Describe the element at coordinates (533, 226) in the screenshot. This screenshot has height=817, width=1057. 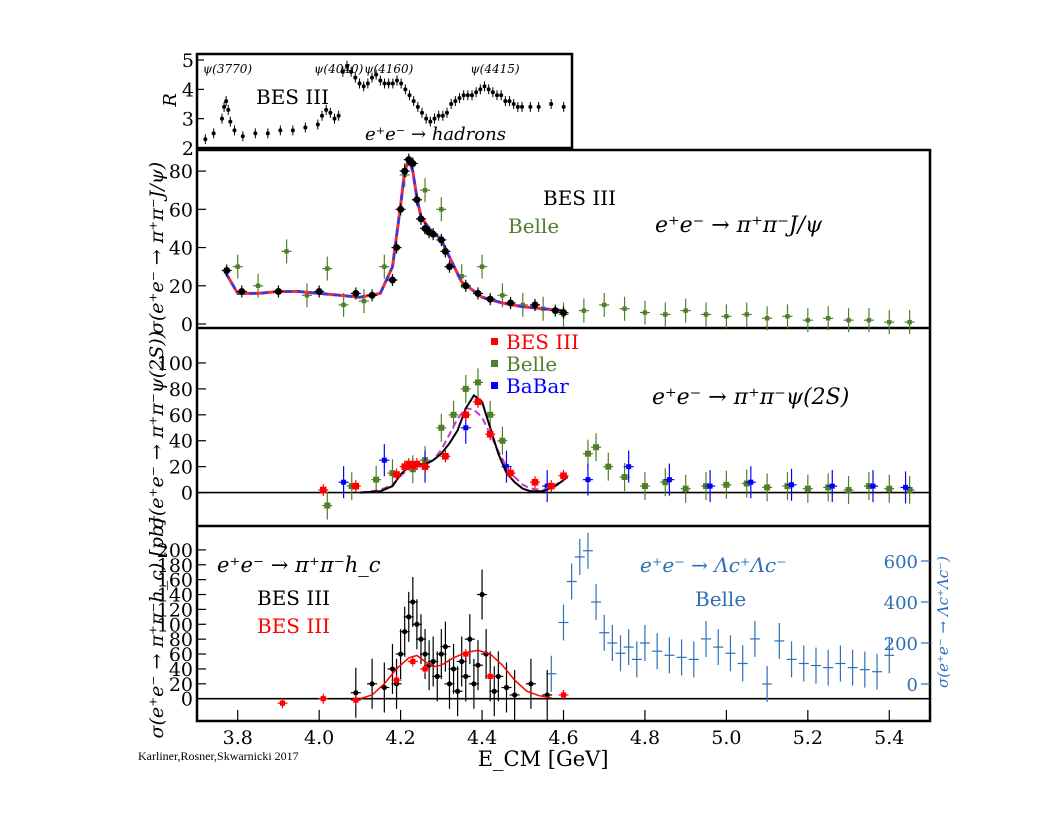
I see `legend-belle: Belle` at that location.